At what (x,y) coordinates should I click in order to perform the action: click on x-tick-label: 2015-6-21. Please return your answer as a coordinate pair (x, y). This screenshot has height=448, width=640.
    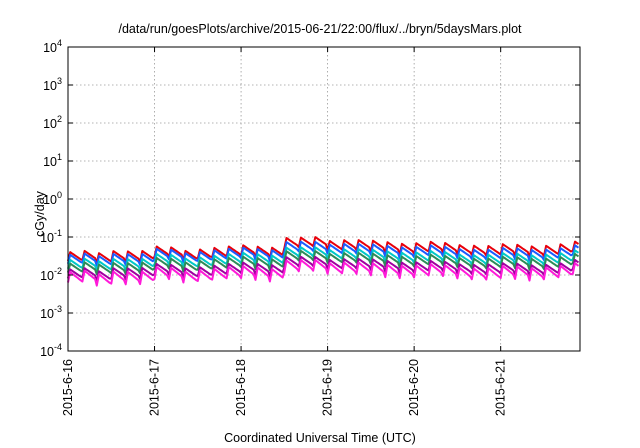
    Looking at the image, I should click on (501, 387).